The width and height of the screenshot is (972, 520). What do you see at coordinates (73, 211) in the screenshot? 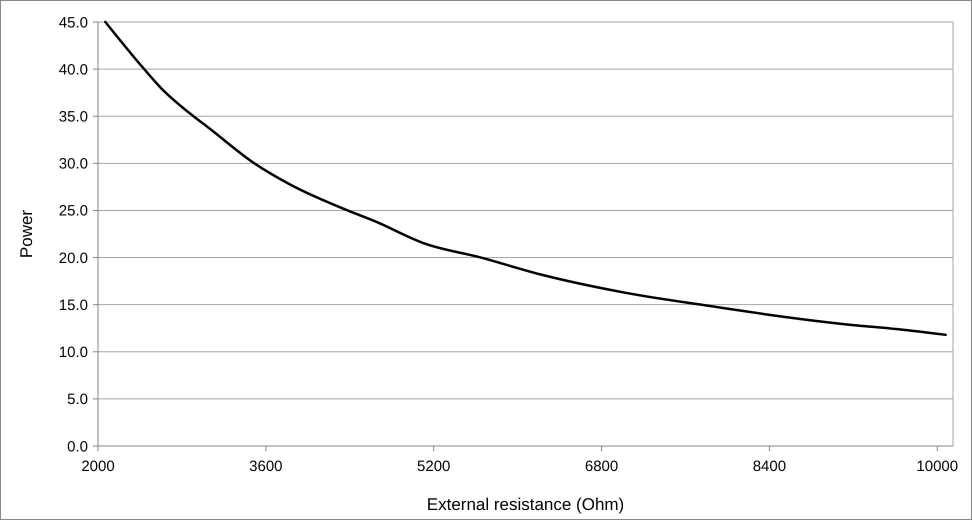
I see `y-tick-label: 25.0` at bounding box center [73, 211].